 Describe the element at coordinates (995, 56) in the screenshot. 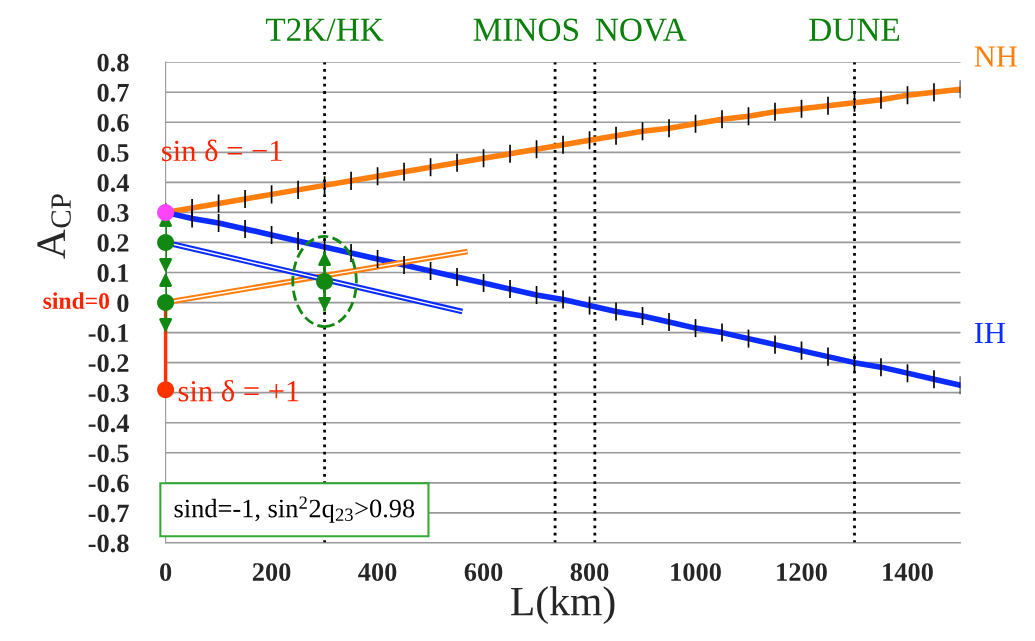

I see `series-label: NH` at that location.